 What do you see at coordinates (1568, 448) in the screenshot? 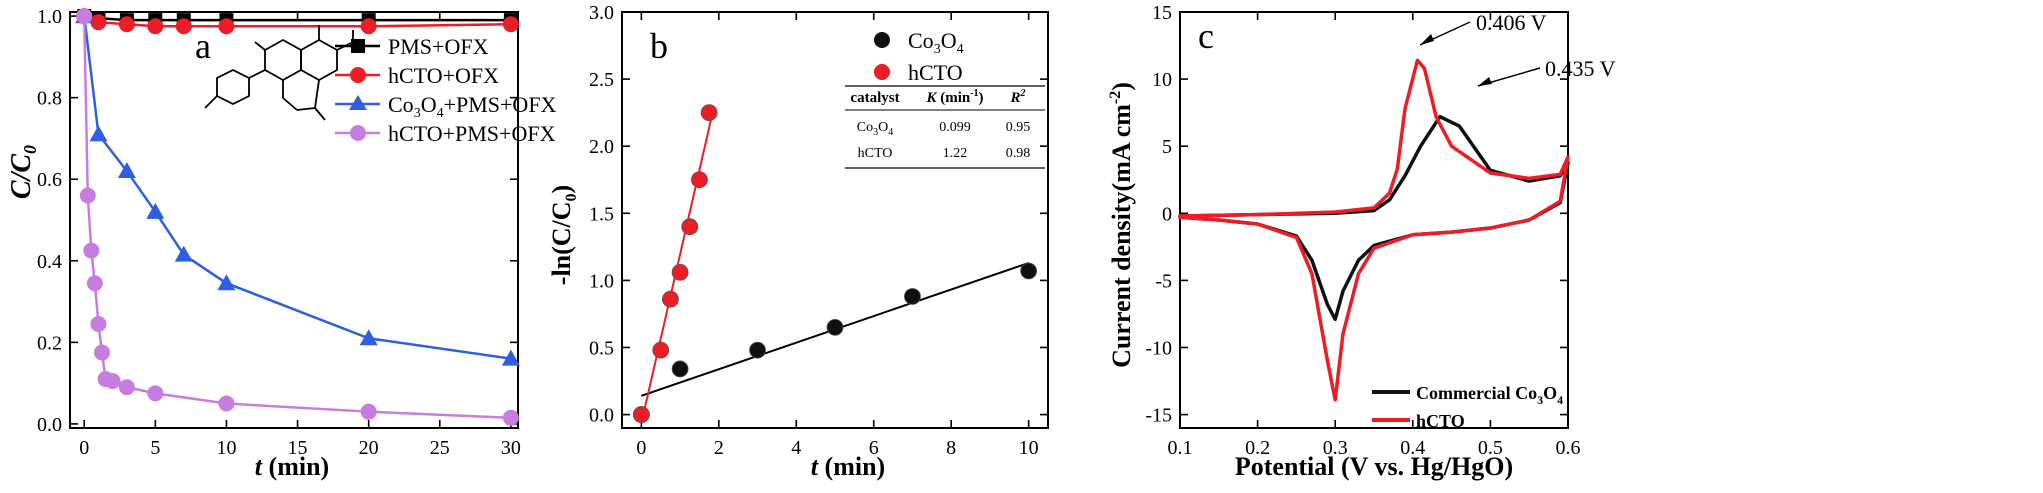
I see `panel-c-x-tick-label: 0.6` at bounding box center [1568, 448].